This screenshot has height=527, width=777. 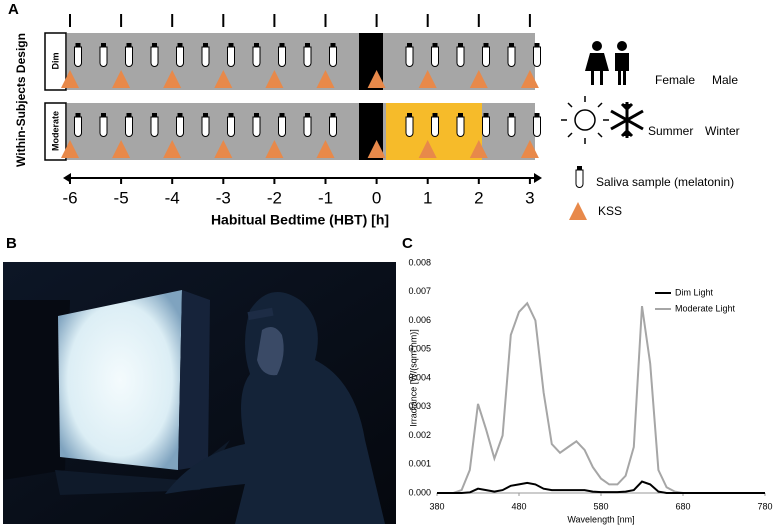 What do you see at coordinates (419, 464) in the screenshot?
I see `y-tick-label: 0.001` at bounding box center [419, 464].